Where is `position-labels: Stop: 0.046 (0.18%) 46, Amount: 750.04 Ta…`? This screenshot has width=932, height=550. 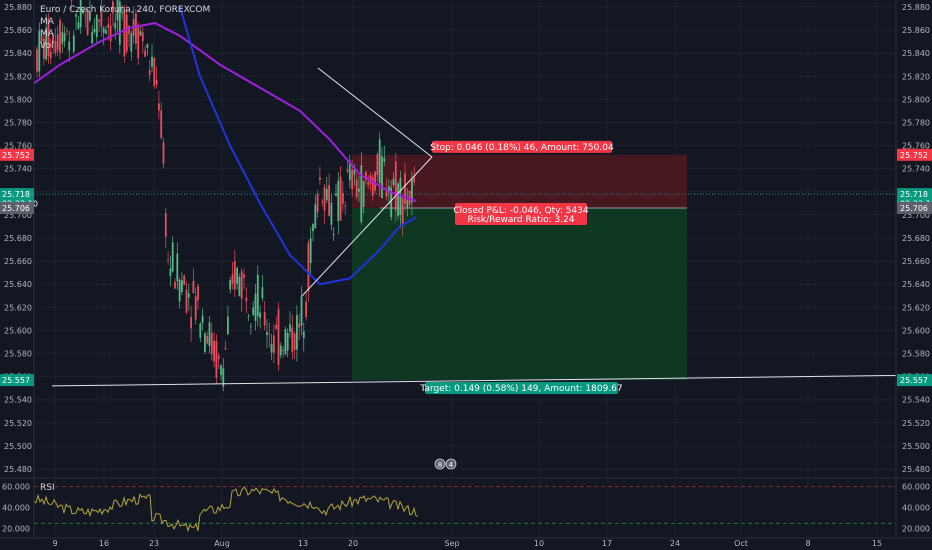 position-labels: Stop: 0.046 (0.18%) 46, Amount: 750.04 Ta… is located at coordinates (521, 267).